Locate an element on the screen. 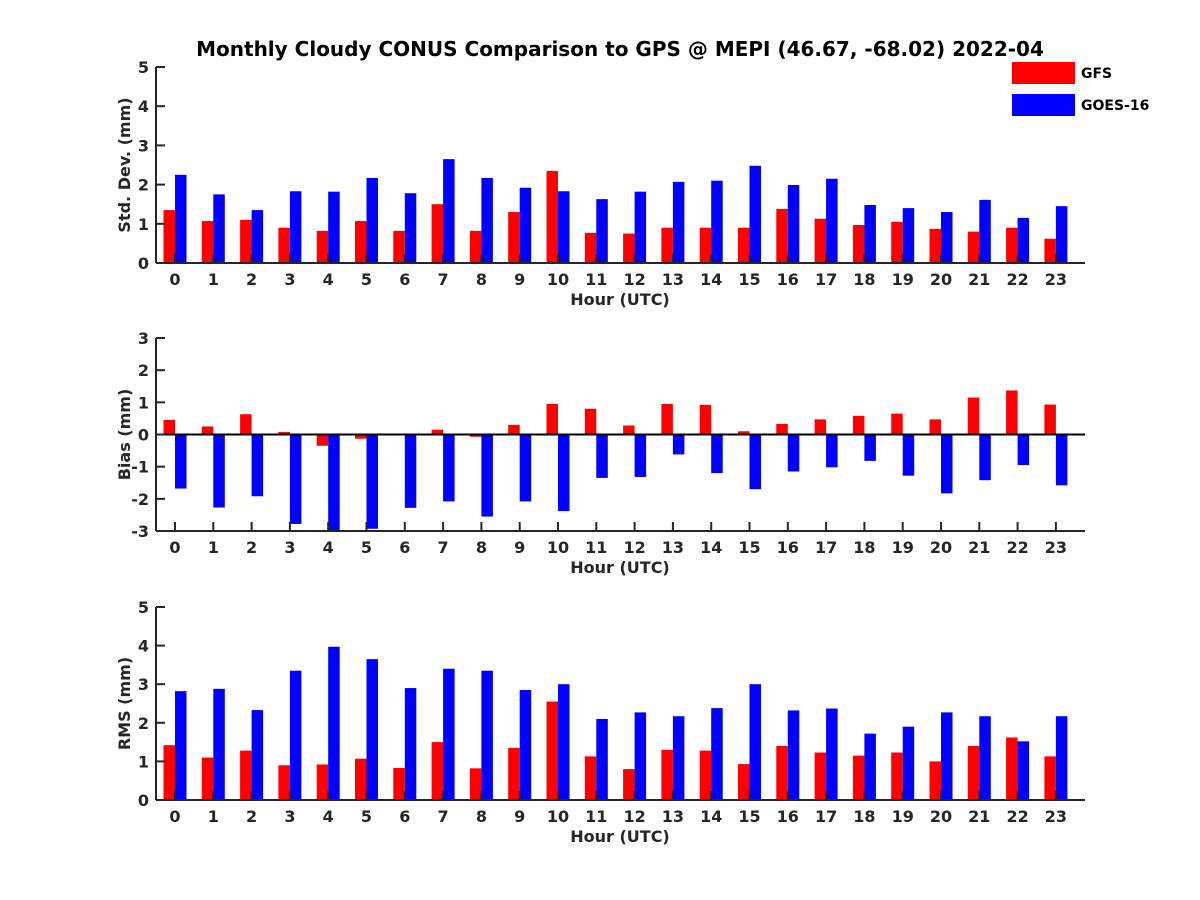 The image size is (1200, 900). x-tick-label: 16 is located at coordinates (788, 547).